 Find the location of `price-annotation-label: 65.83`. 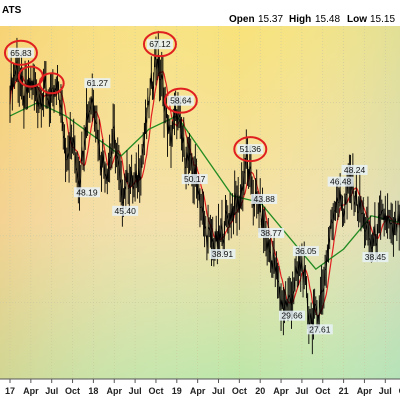

price-annotation-label: 65.83 is located at coordinates (21, 53).